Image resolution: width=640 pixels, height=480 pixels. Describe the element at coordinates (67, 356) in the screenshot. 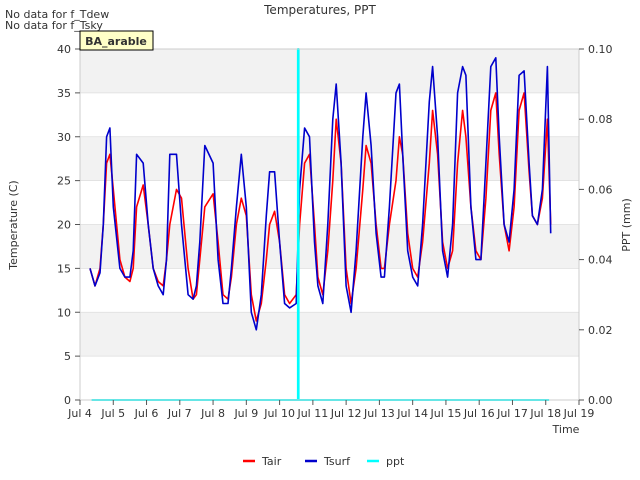

I see `y-tick-label: 5` at that location.